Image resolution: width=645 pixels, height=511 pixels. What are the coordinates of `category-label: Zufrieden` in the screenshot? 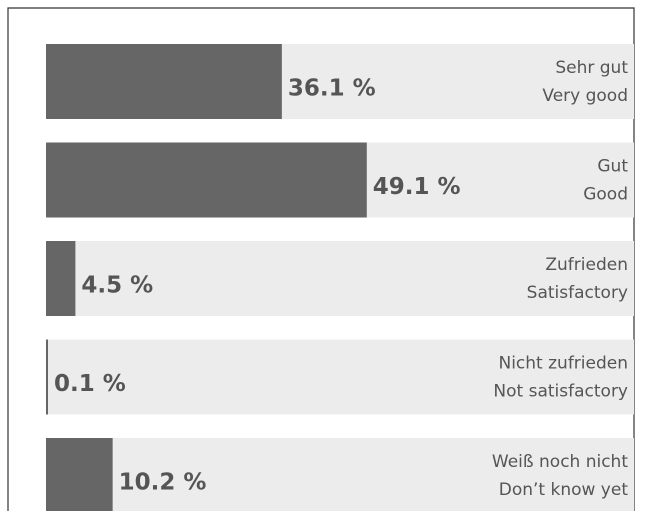 It's located at (586, 265).